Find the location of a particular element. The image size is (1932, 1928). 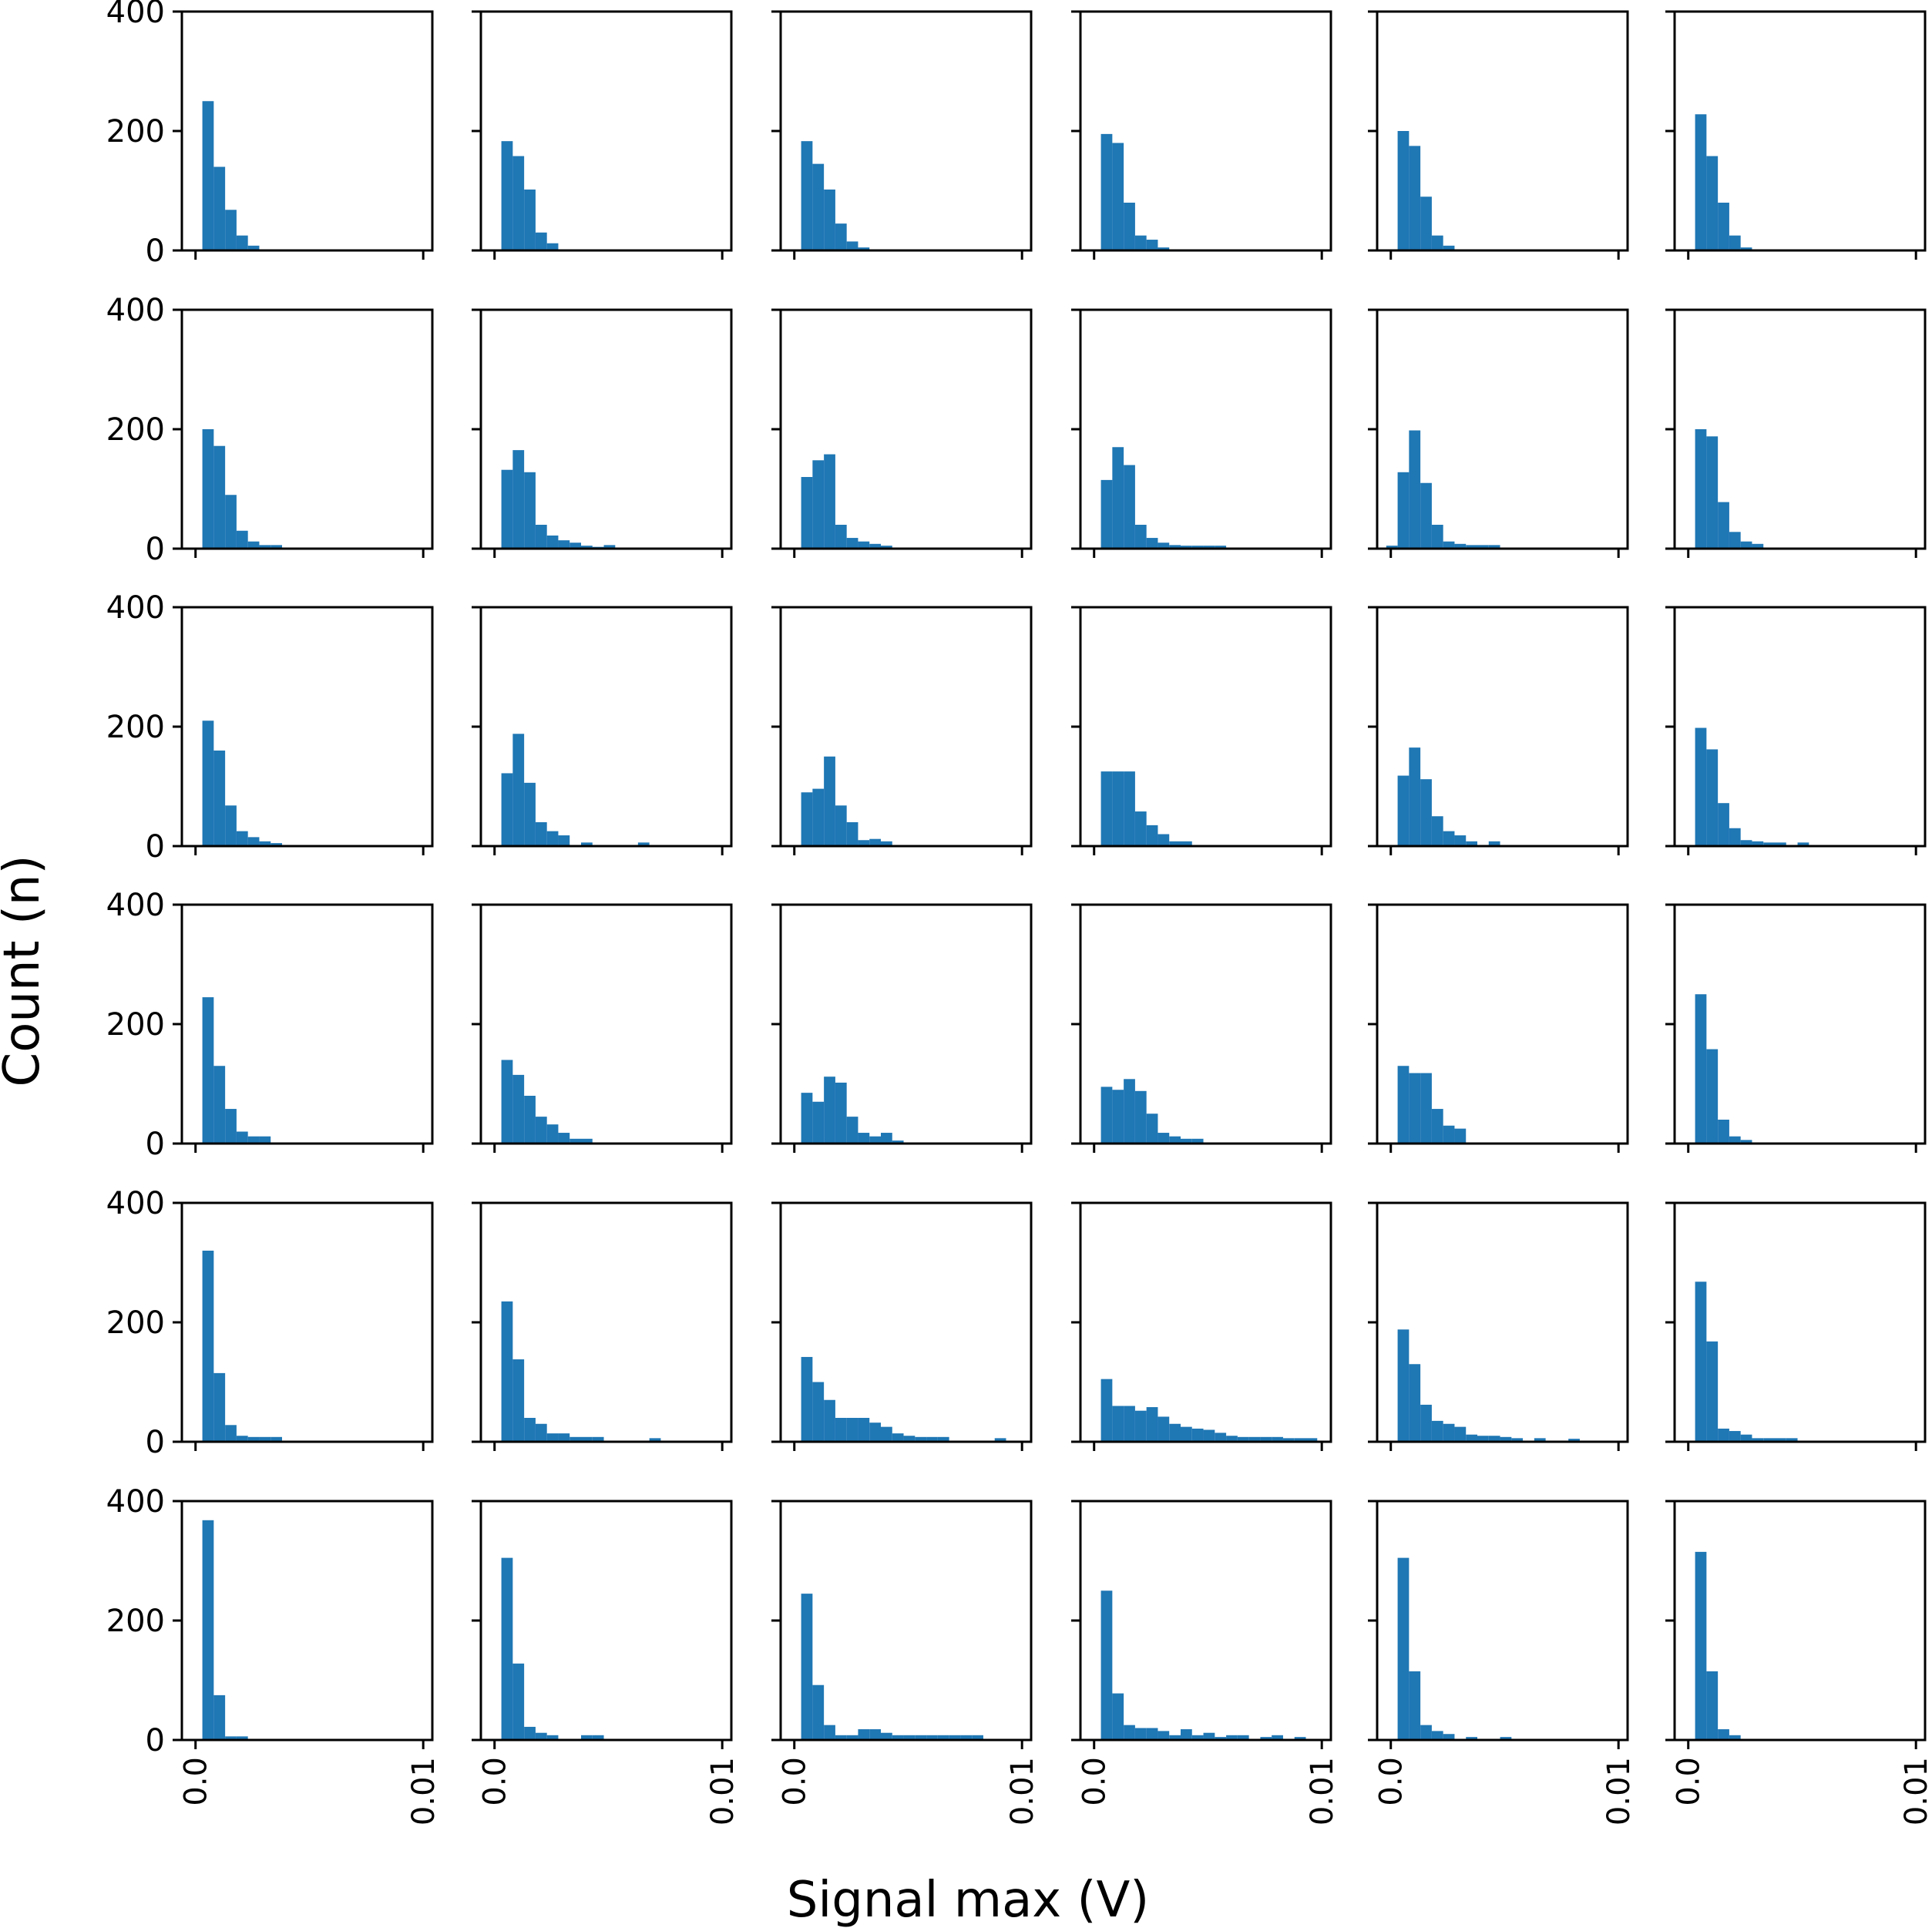

subplot-r3-c6 is located at coordinates (1796, 730).